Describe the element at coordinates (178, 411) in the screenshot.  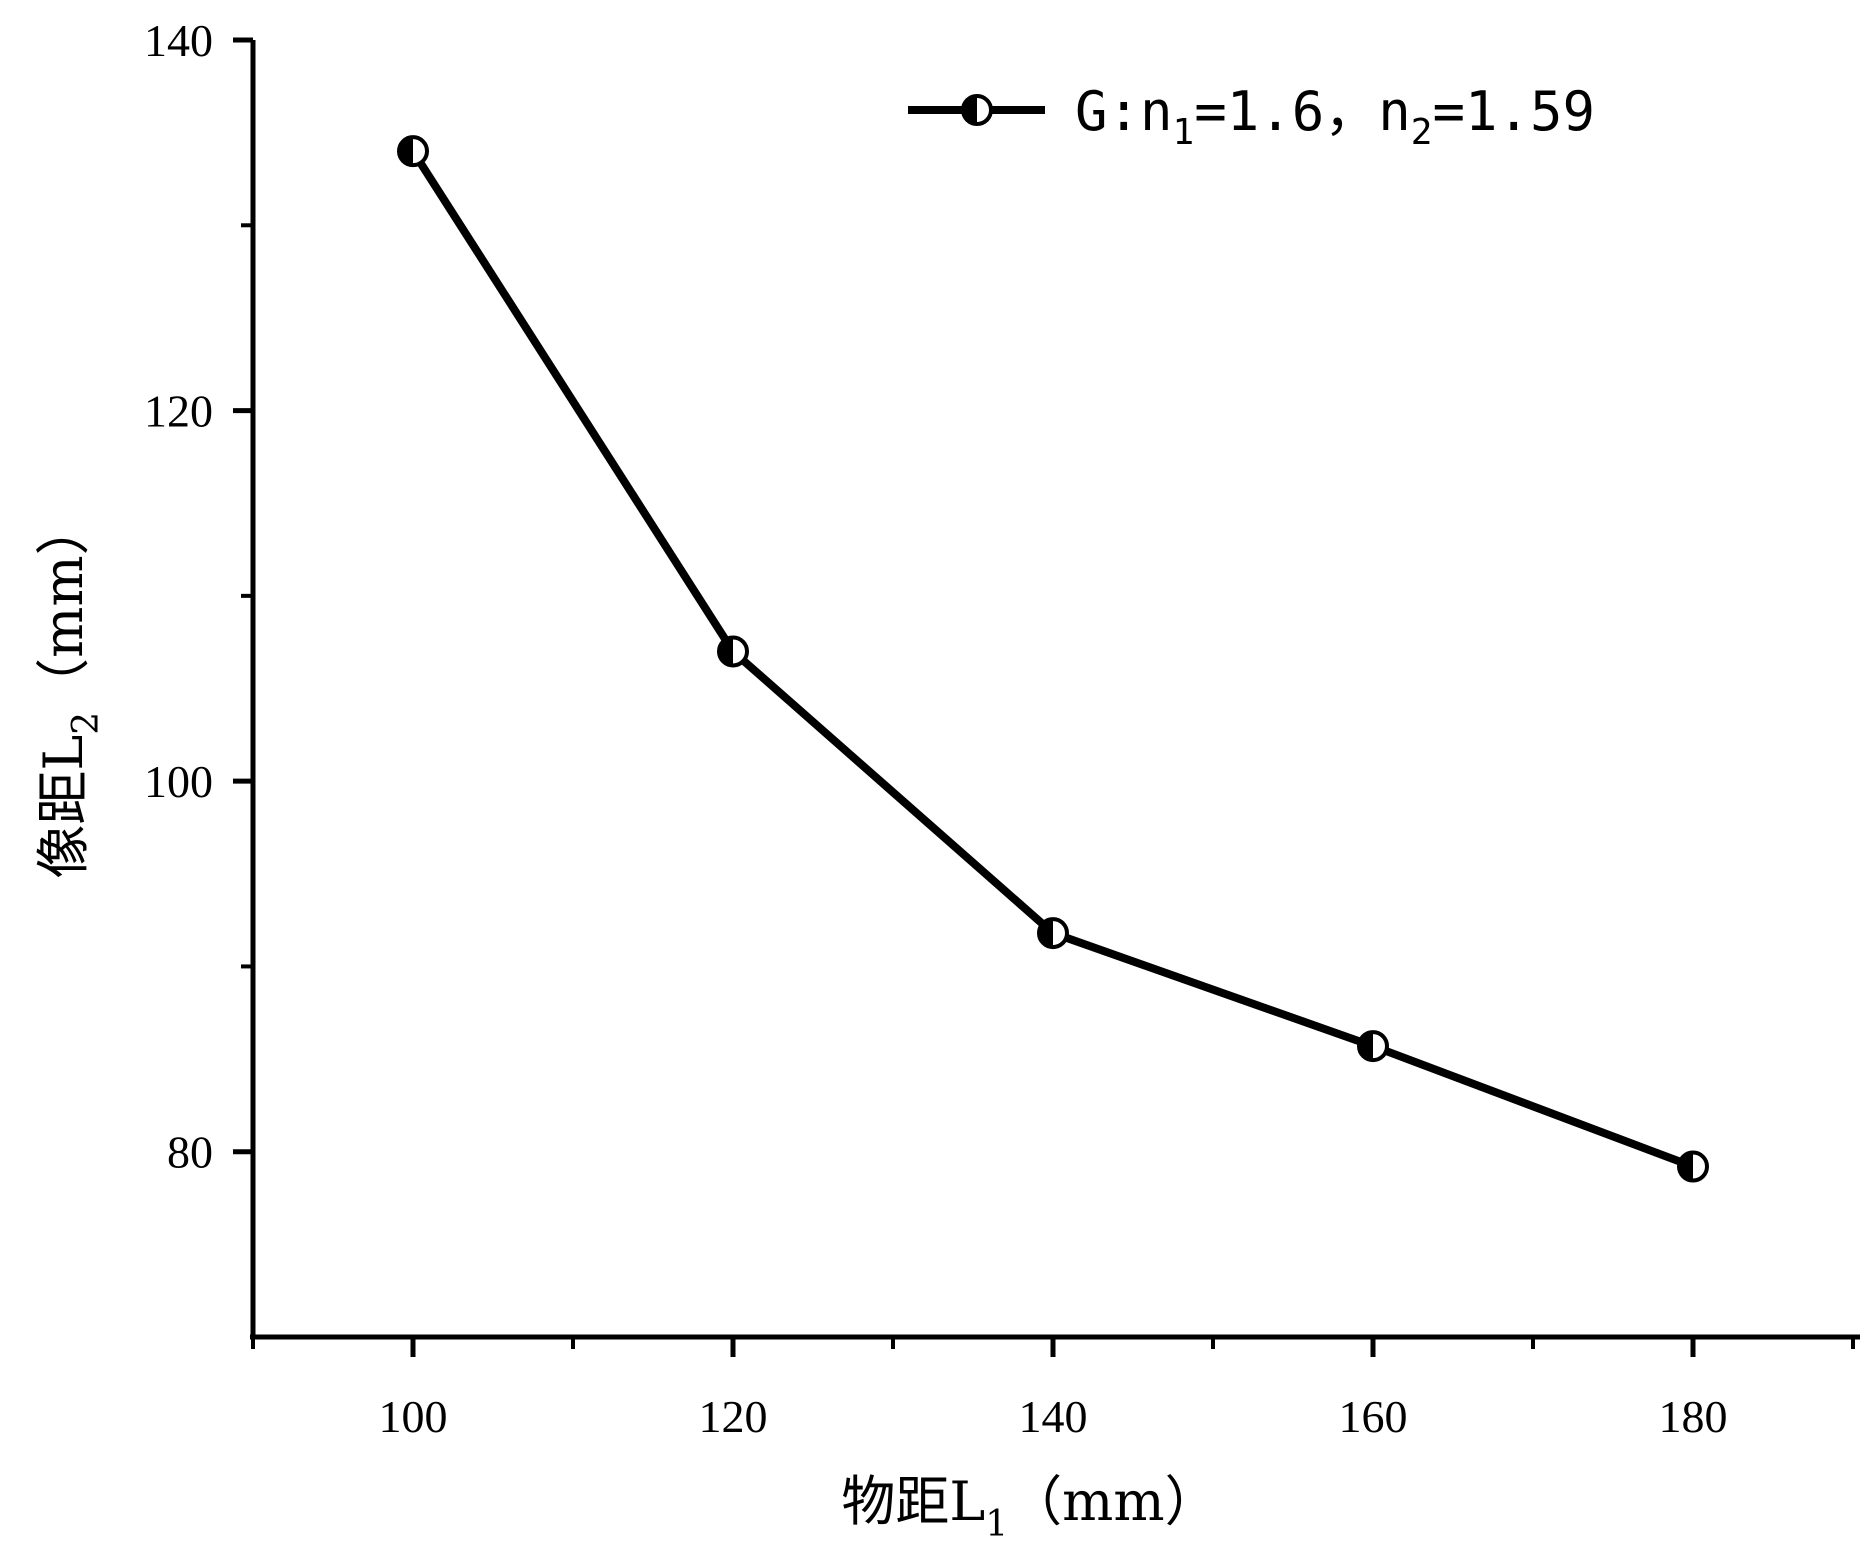
I see `y-tick-label: 120` at that location.